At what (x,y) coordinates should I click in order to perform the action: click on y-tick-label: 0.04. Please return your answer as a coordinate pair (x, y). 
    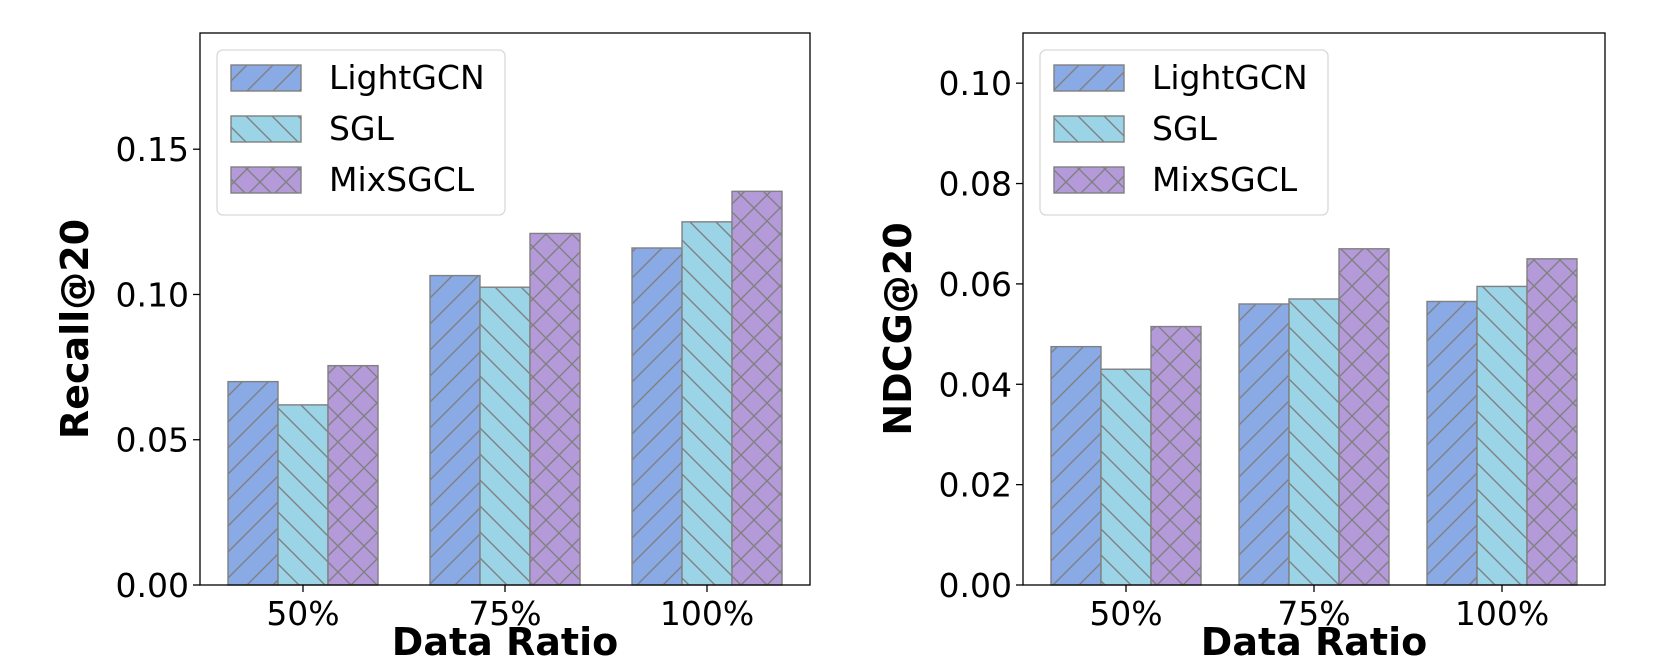
    Looking at the image, I should click on (975, 384).